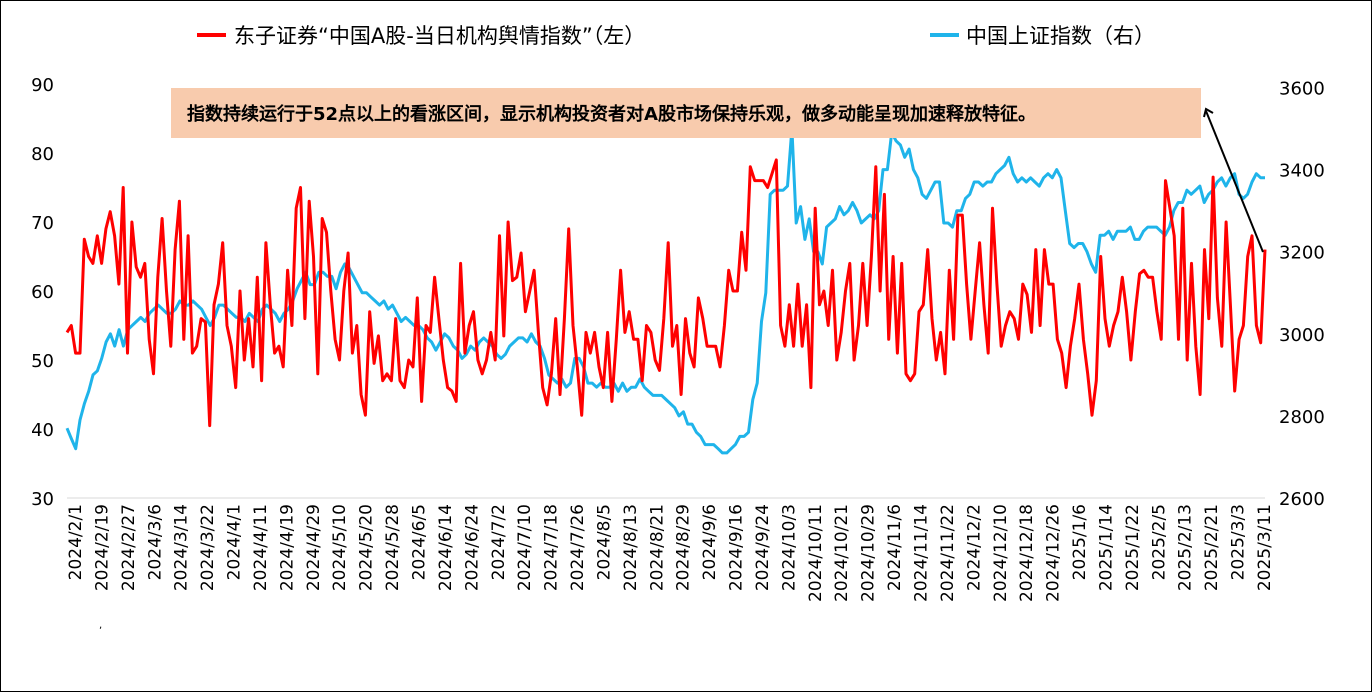 The height and width of the screenshot is (695, 1372). I want to click on x-tick-label: 2024/5/20, so click(367, 547).